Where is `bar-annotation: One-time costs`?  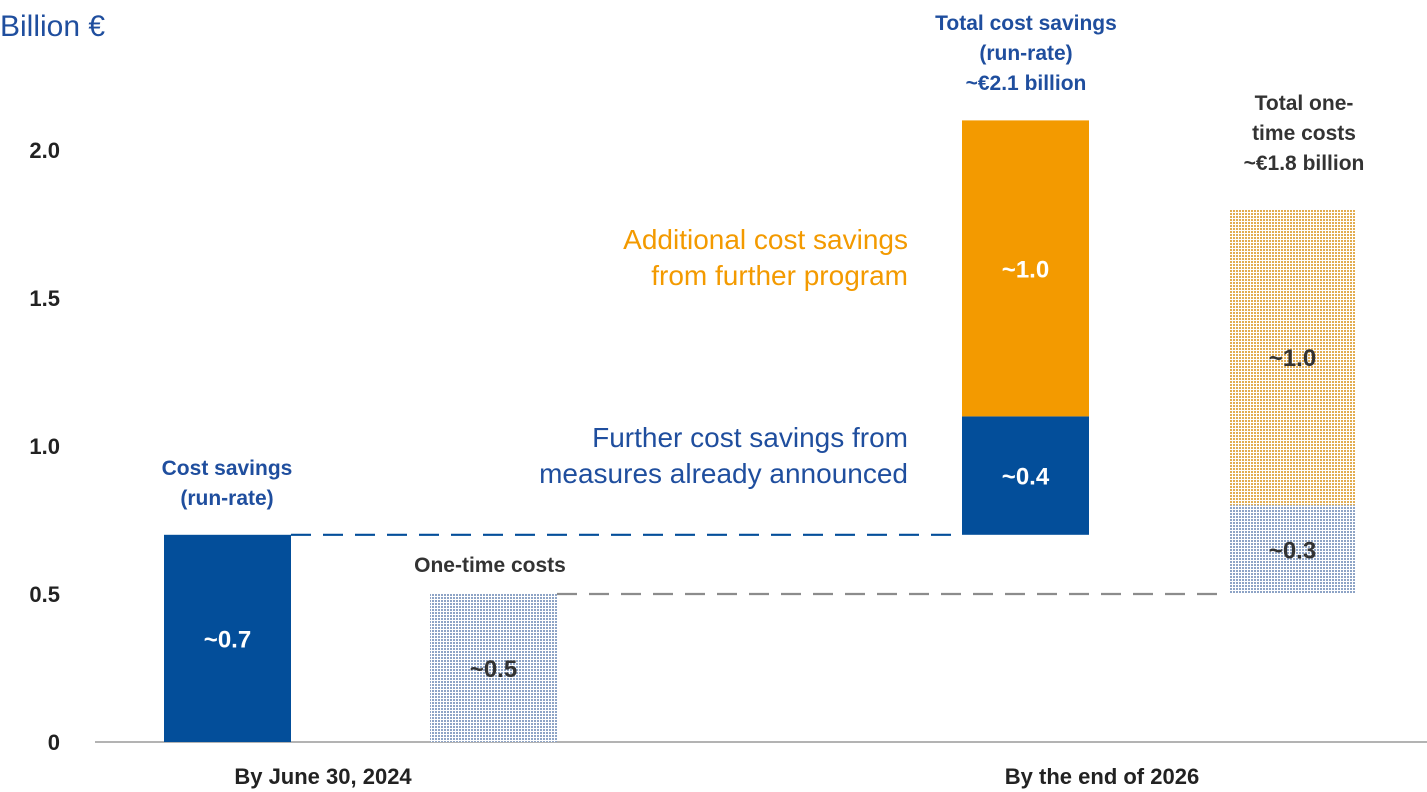
bar-annotation: One-time costs is located at coordinates (490, 565).